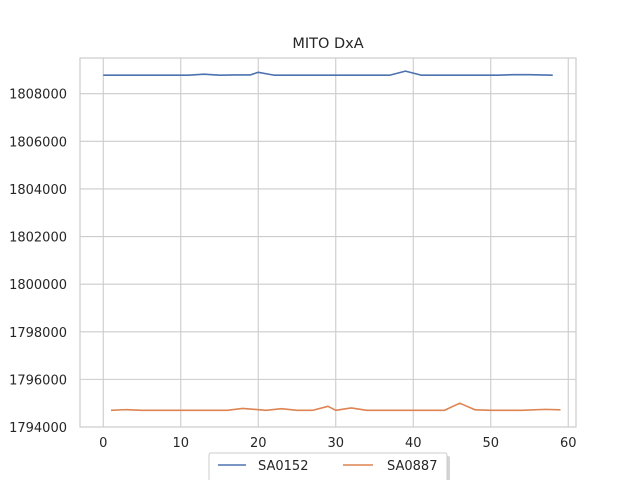 The width and height of the screenshot is (640, 480). I want to click on x-tick-label: 20, so click(258, 443).